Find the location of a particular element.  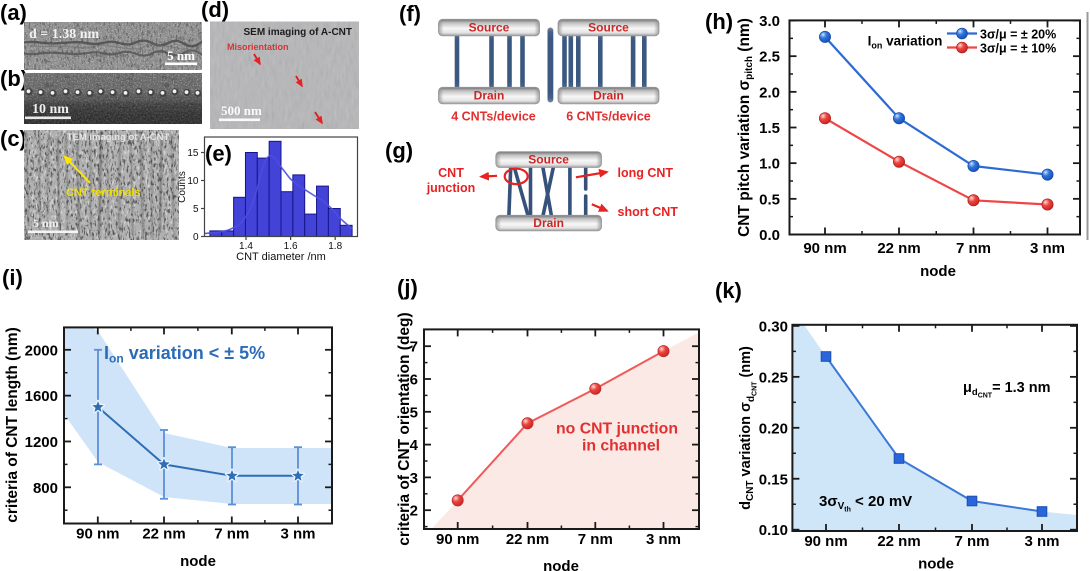

svg-text: 3σ/μ = ± 20% is located at coordinates (1018, 35).